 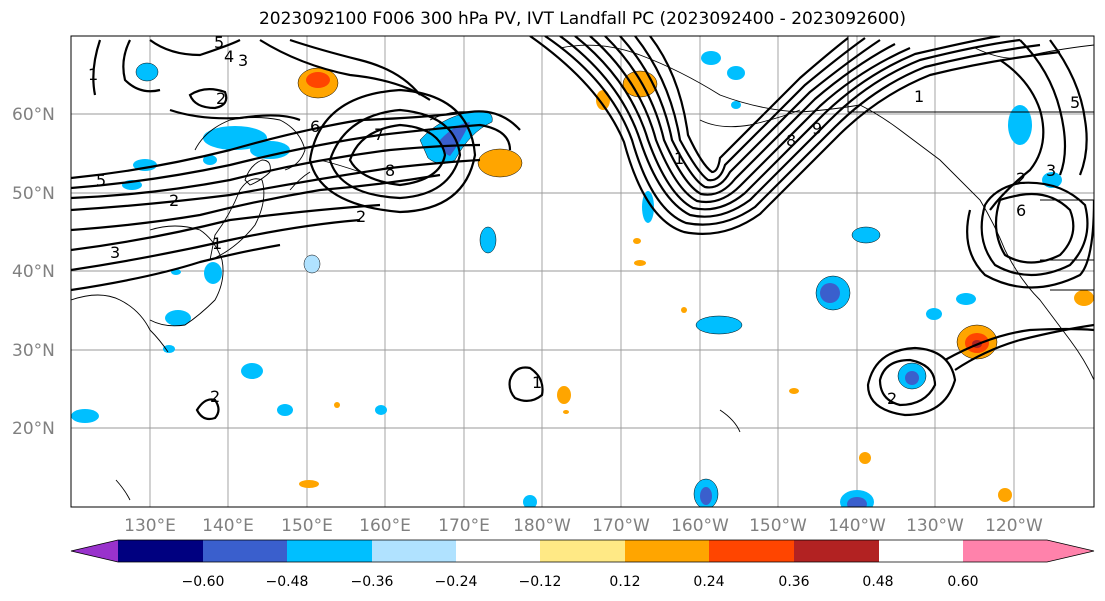 I want to click on contour-label: 9, so click(x=817, y=128).